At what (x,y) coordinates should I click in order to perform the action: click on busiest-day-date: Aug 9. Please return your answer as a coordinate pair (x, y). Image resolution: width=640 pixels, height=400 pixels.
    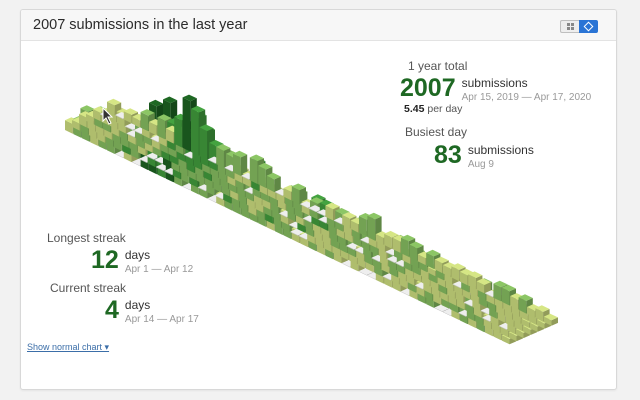
    Looking at the image, I should click on (480, 164).